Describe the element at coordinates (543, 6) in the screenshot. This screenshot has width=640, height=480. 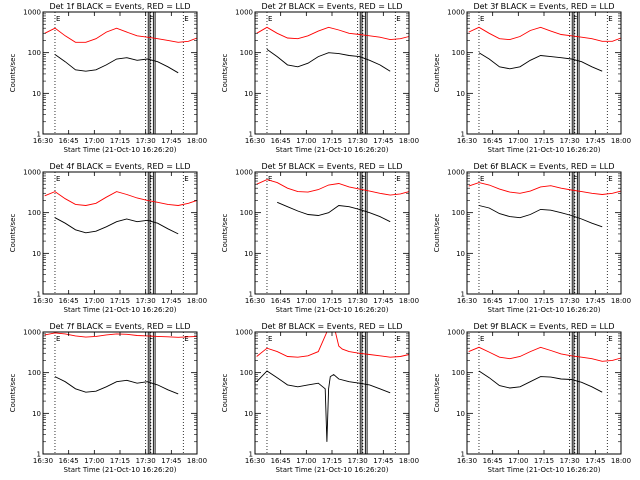
I see `chart-title: Det 3f BLACK = Events, RED = LLD` at that location.